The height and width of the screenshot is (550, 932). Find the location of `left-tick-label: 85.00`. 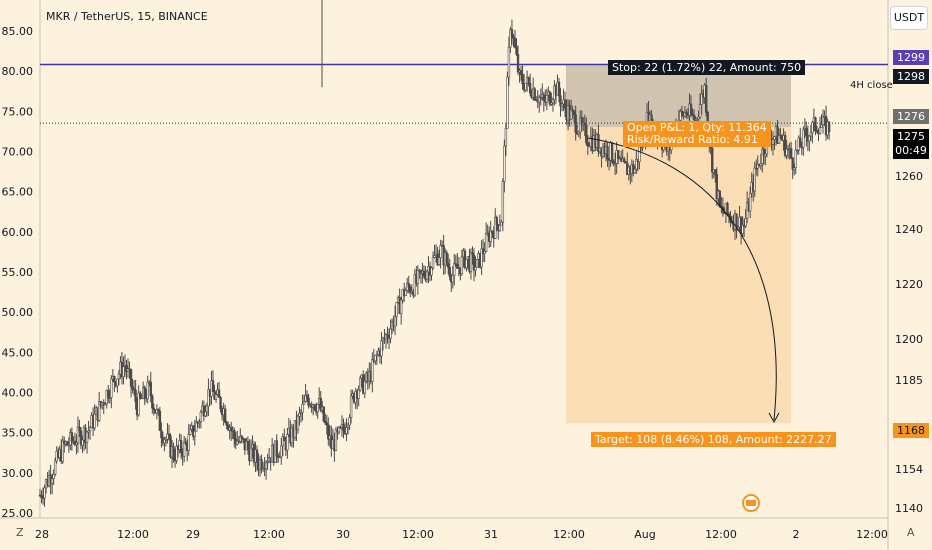

left-tick-label: 85.00 is located at coordinates (18, 31).